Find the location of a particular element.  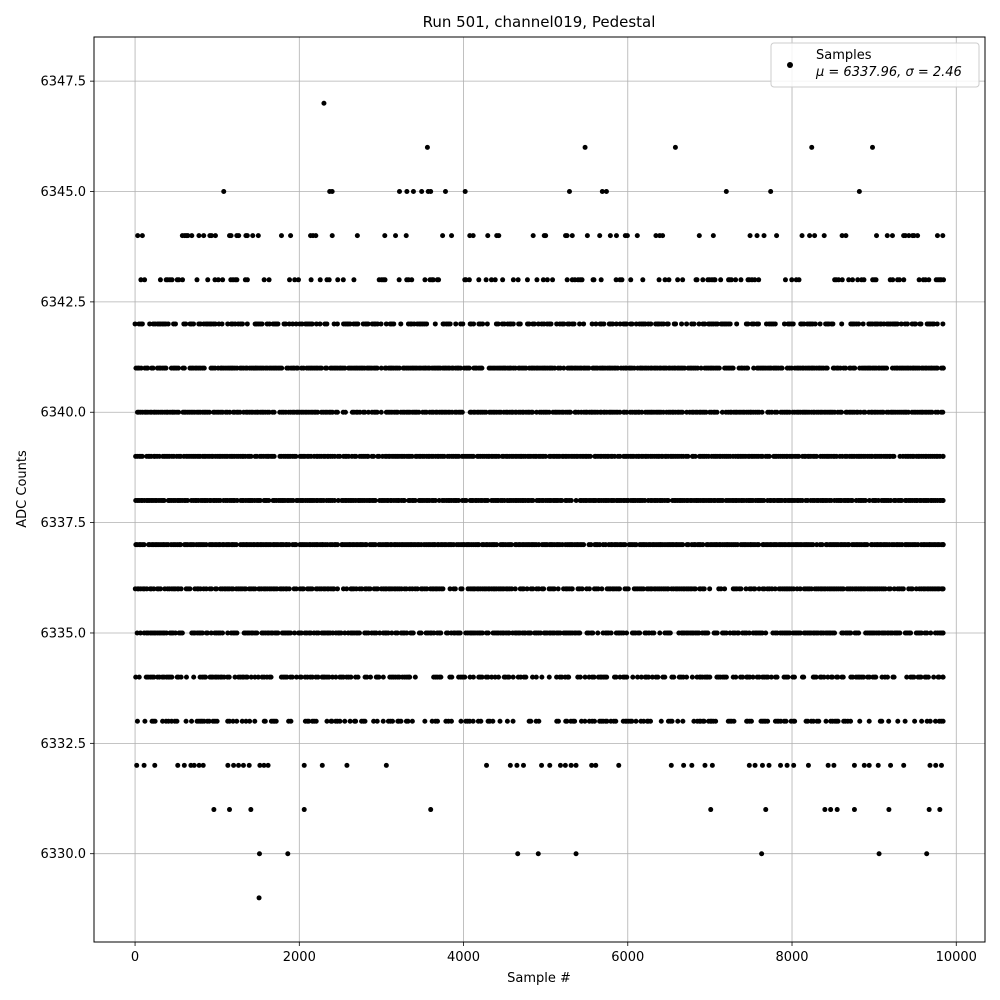

y-tick-label: 6337.5 is located at coordinates (64, 523).